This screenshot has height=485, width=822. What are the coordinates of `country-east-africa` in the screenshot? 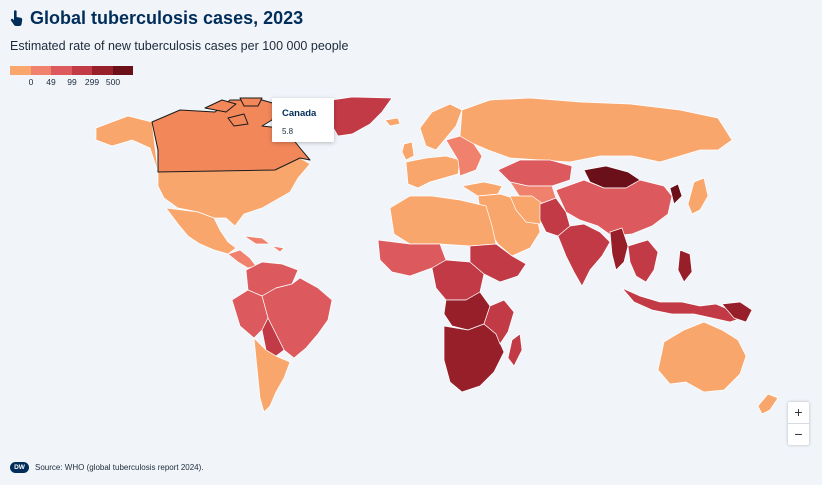 It's located at (498, 263).